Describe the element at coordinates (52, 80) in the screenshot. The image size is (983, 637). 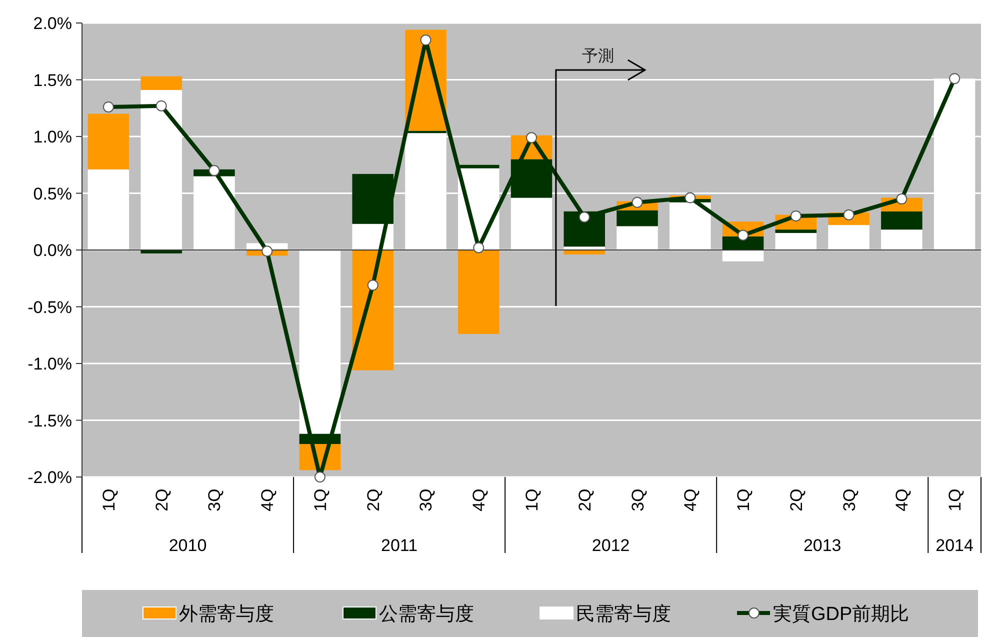
I see `y-tick-label: 1.5%` at that location.